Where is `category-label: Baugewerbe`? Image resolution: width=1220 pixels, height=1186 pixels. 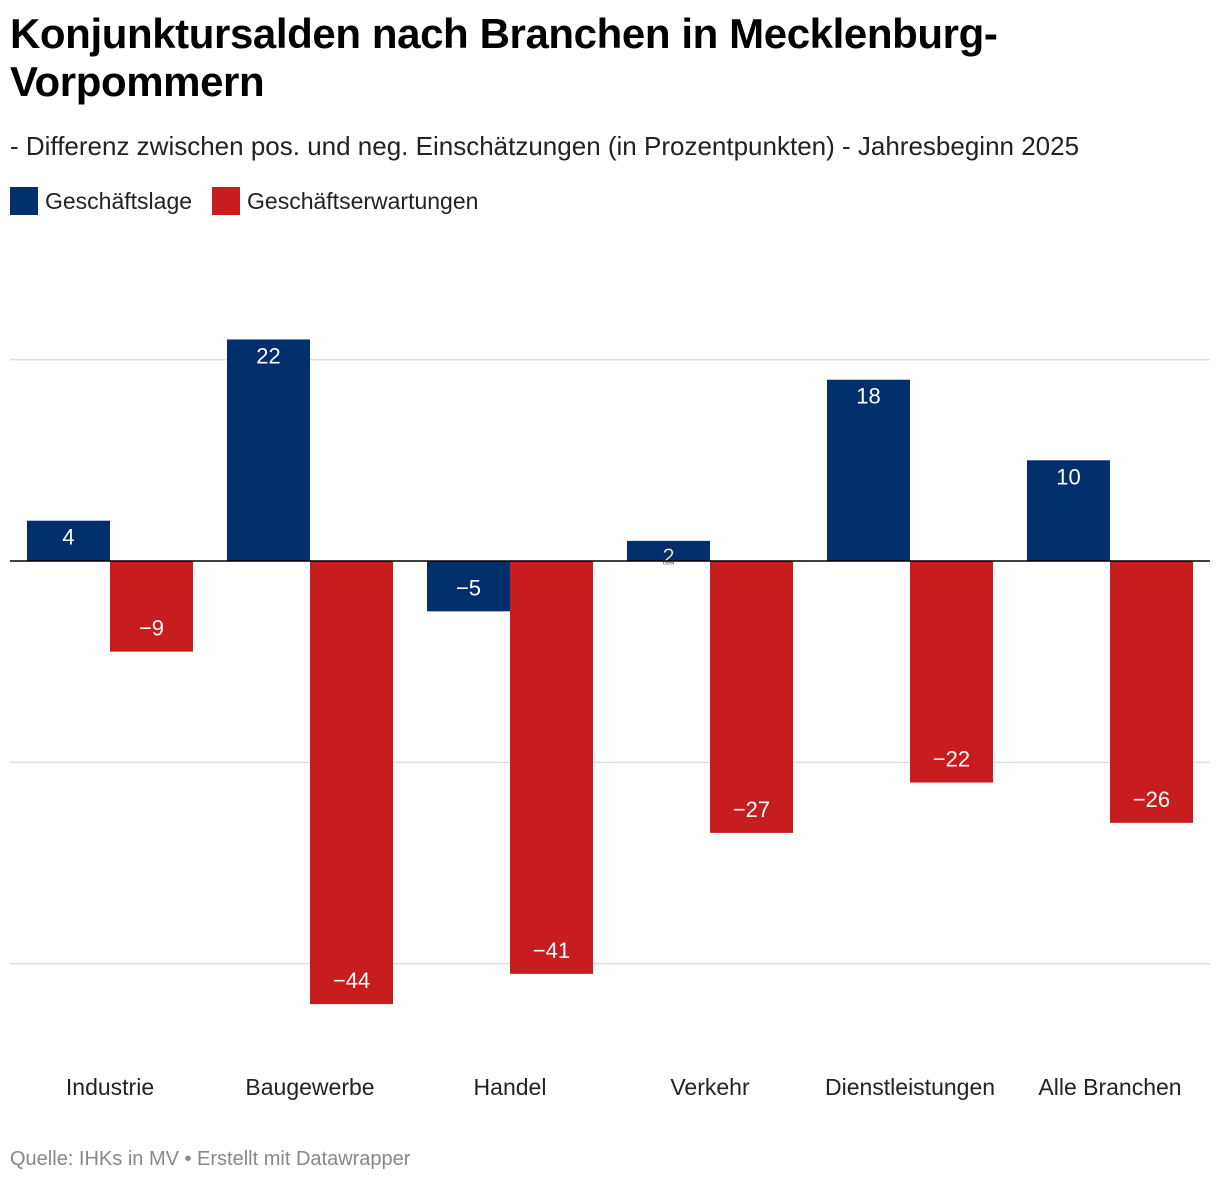
category-label: Baugewerbe is located at coordinates (309, 1087).